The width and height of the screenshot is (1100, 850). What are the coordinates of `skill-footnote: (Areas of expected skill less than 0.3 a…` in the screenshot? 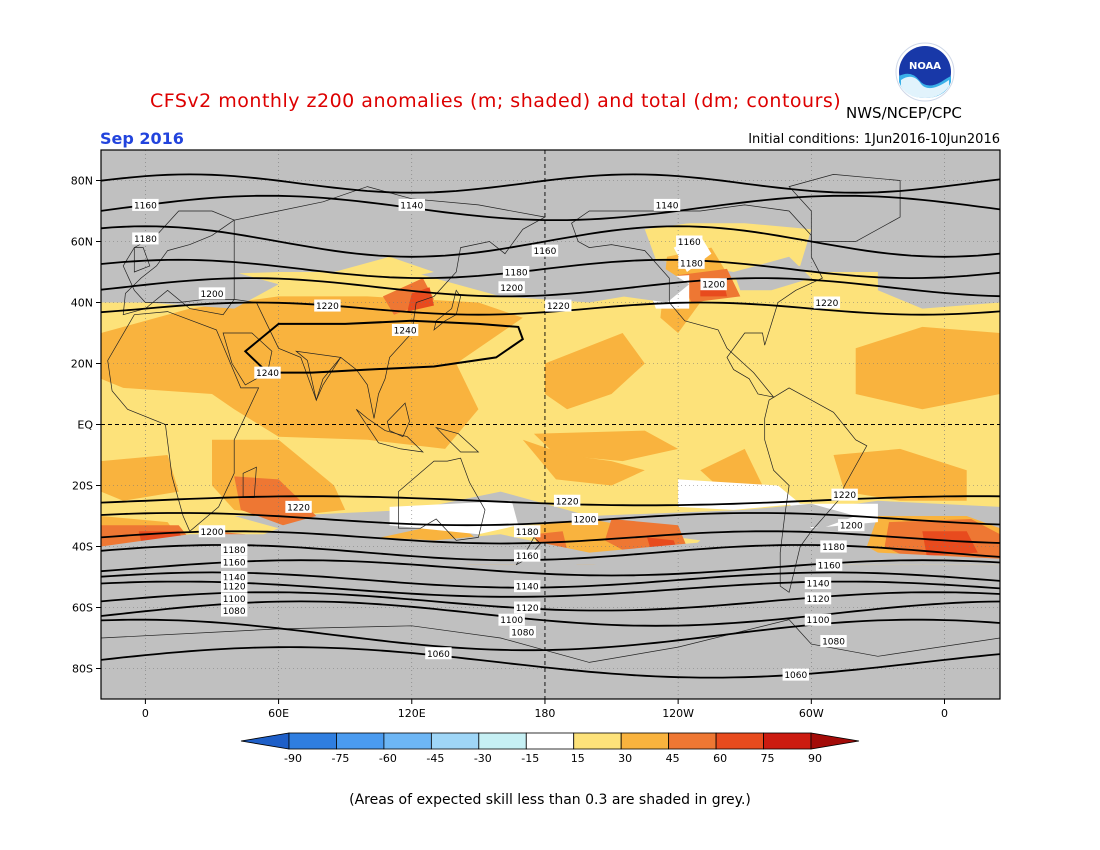 It's located at (550, 800).